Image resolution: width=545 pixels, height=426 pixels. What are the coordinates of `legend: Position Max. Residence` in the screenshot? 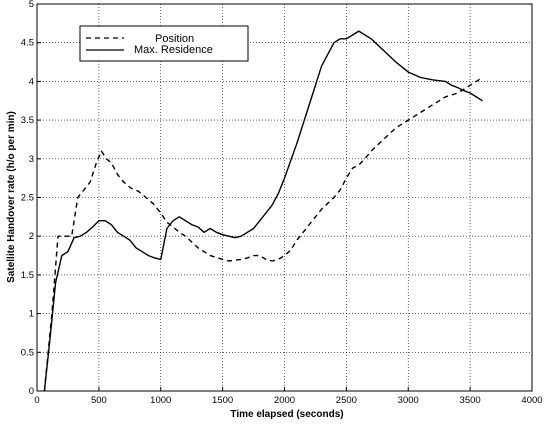 It's located at (164, 43).